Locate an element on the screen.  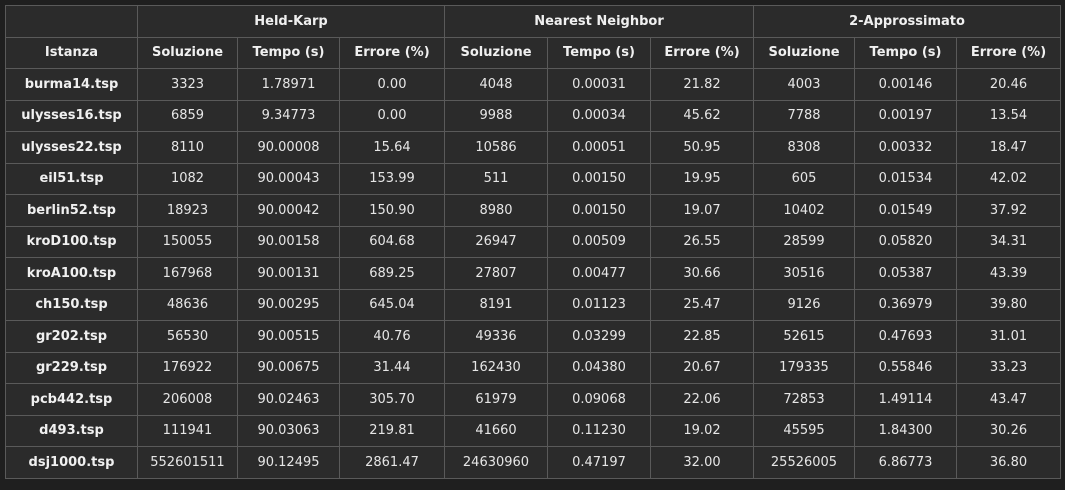
cell-nn-errore: 19.02 is located at coordinates (702, 430).